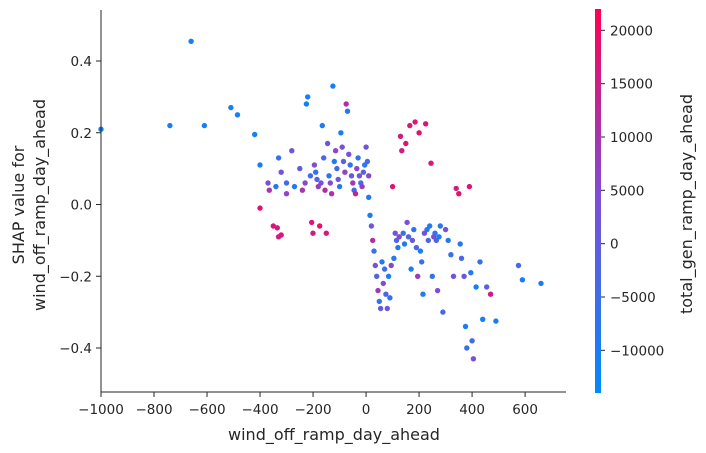 Image resolution: width=706 pixels, height=453 pixels. I want to click on x-tick-label: −400, so click(259, 410).